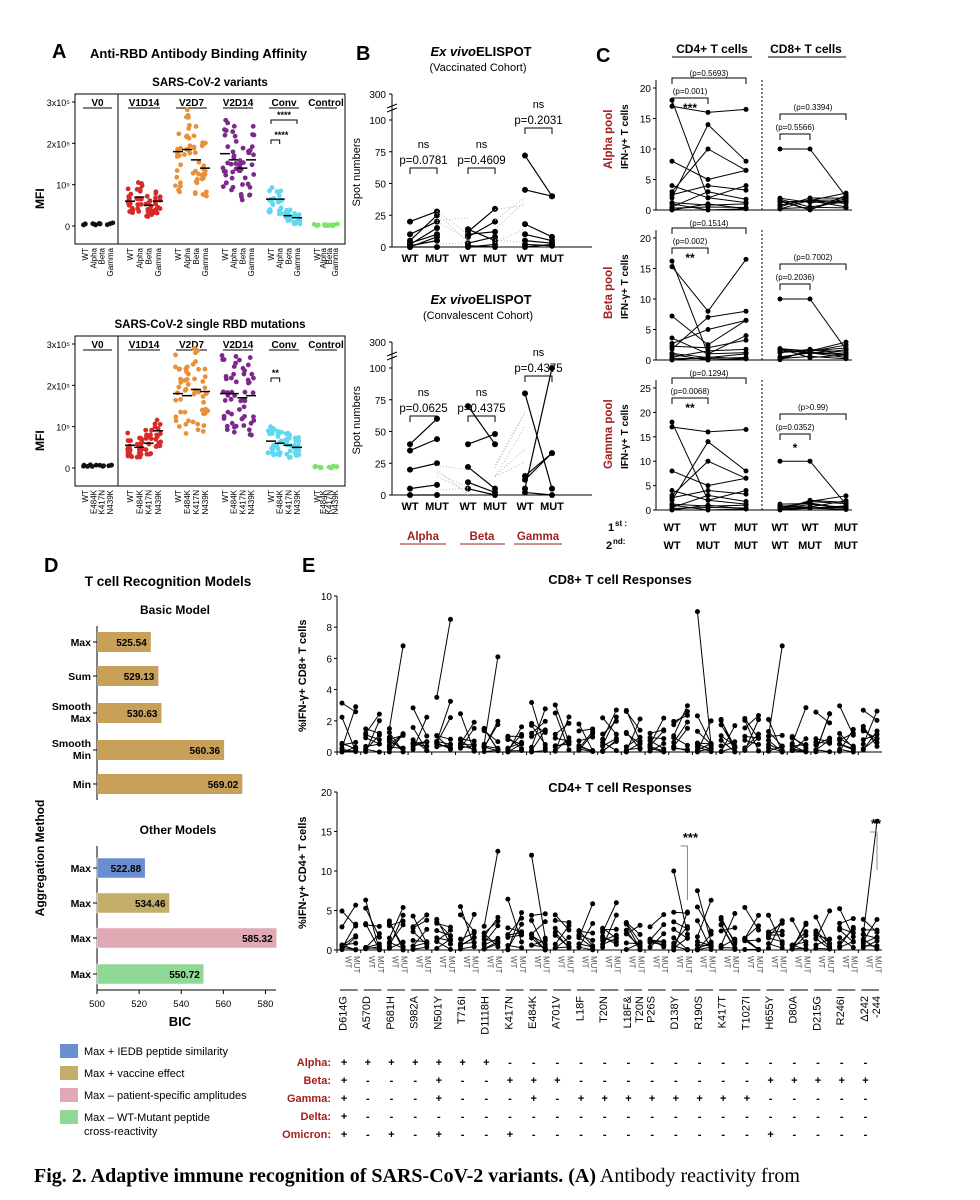 The height and width of the screenshot is (1200, 980). Describe the element at coordinates (306, 1135) in the screenshot. I see `panel-e-variant-name: Omicron:` at that location.